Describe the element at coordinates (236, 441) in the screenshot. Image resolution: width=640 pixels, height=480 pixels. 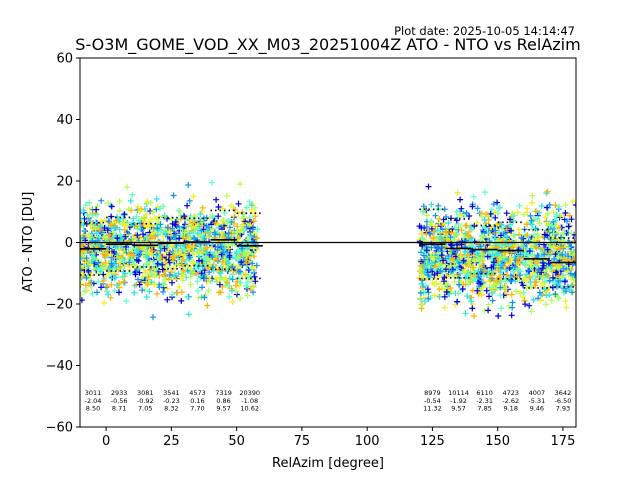
I see `x-tick-label: 50` at that location.